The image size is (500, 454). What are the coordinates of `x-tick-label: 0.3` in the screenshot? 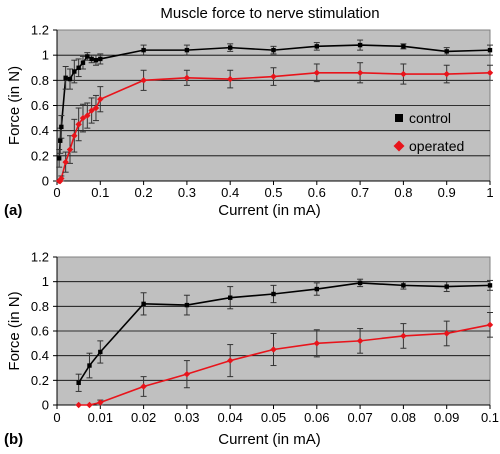 It's located at (187, 192).